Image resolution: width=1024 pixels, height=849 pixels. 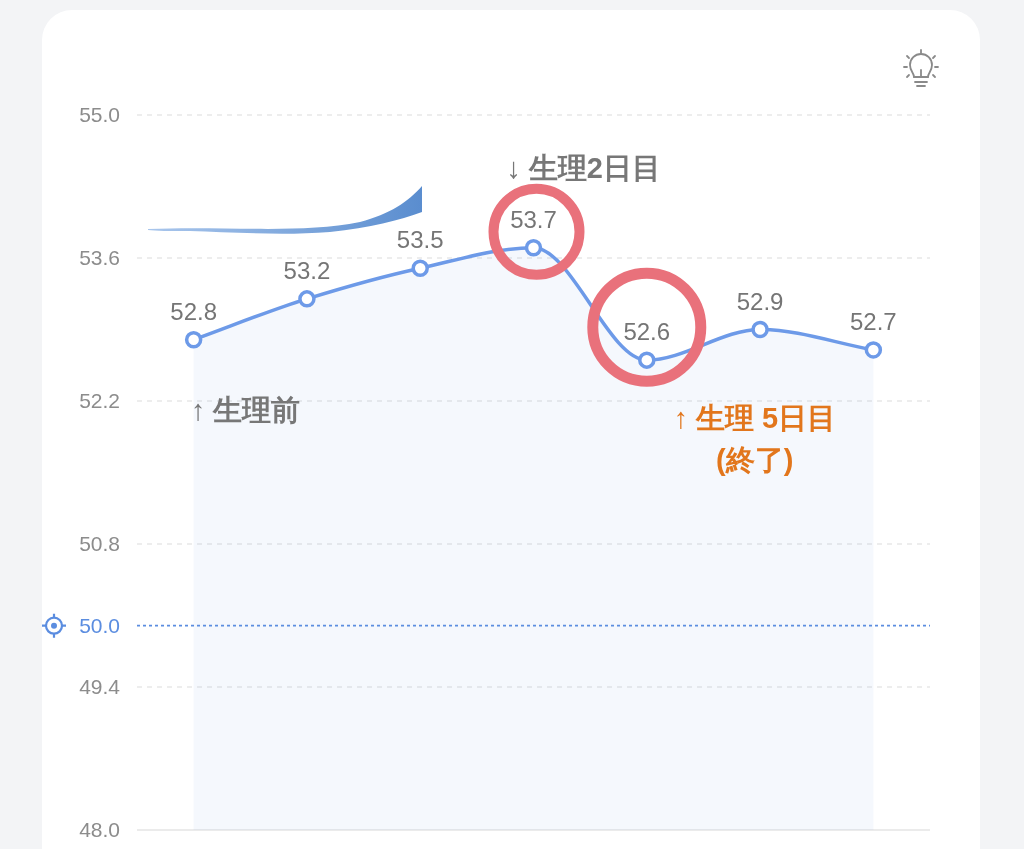 I want to click on data-label: 52.8, so click(x=193, y=311).